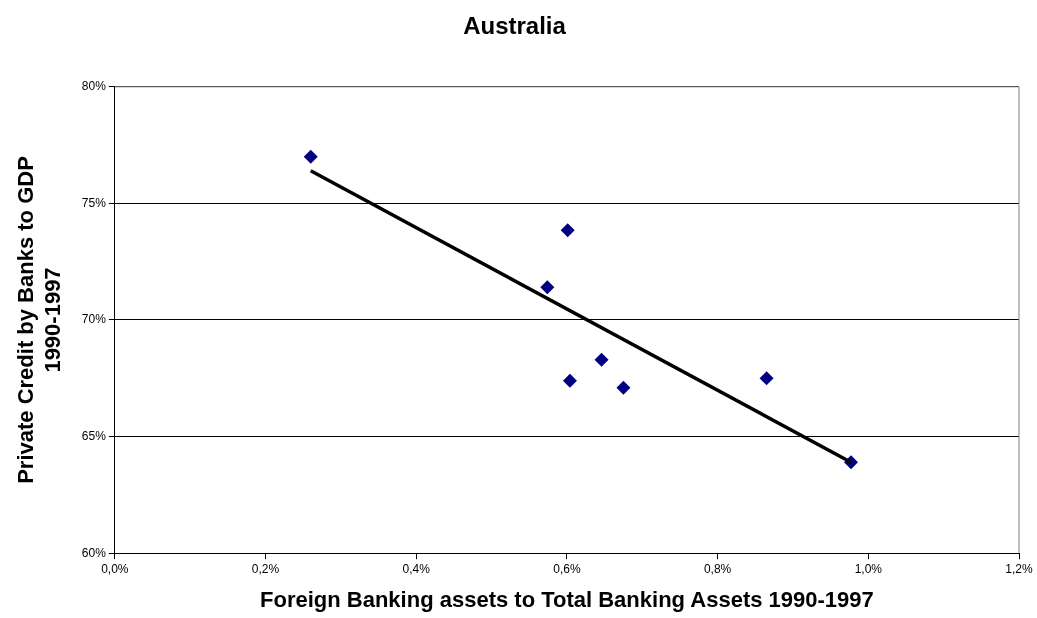 This screenshot has width=1037, height=618. Describe the element at coordinates (868, 568) in the screenshot. I see `x-tick-label: 1,0%` at that location.